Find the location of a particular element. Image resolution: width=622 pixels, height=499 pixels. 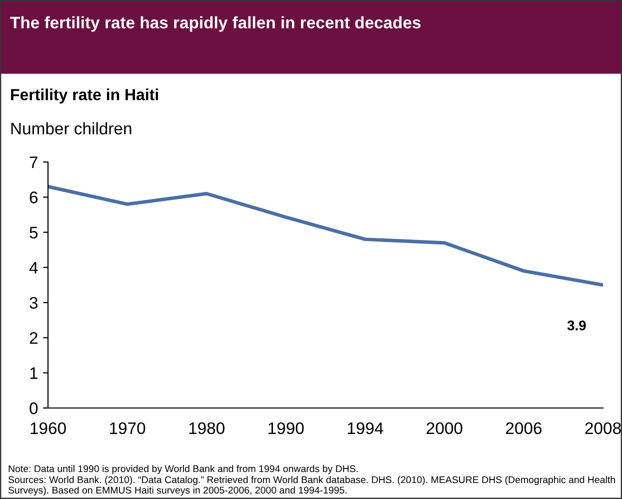

y-tick-label: 3 is located at coordinates (34, 302).